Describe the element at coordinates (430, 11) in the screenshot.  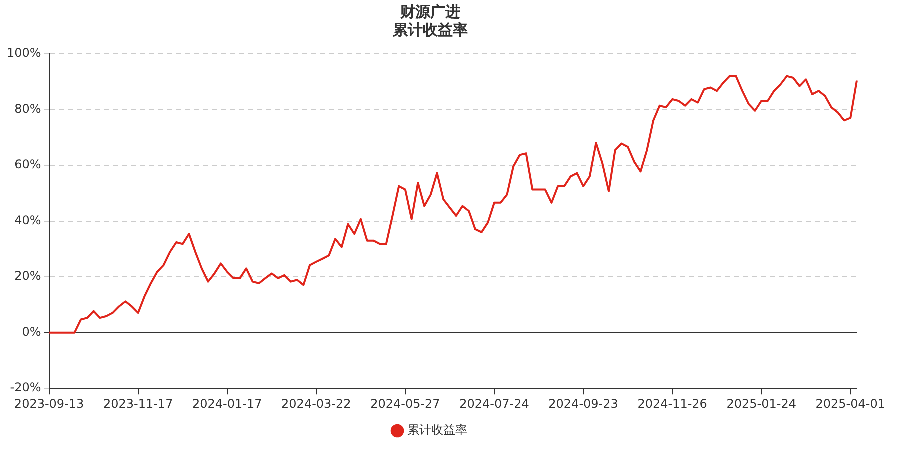
I see `chart-title: 财源广进` at that location.